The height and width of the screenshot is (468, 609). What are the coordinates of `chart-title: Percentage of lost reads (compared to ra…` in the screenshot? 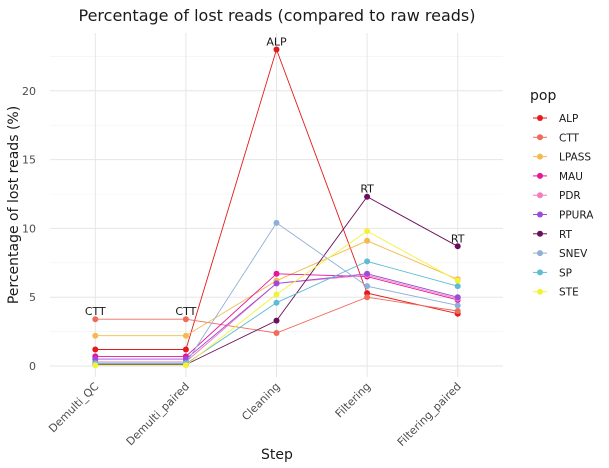 It's located at (277, 15).